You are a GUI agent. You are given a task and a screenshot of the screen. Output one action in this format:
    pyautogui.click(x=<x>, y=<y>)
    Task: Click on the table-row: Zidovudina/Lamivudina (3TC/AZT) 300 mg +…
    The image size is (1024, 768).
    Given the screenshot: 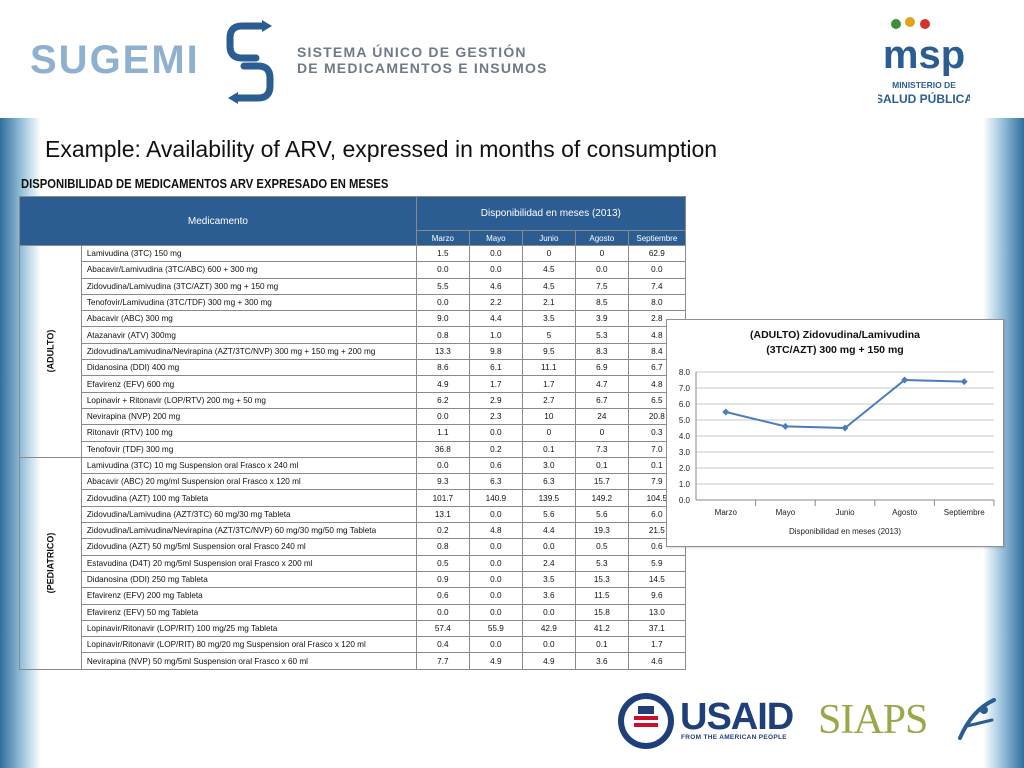 What is the action you would take?
    pyautogui.click(x=353, y=286)
    